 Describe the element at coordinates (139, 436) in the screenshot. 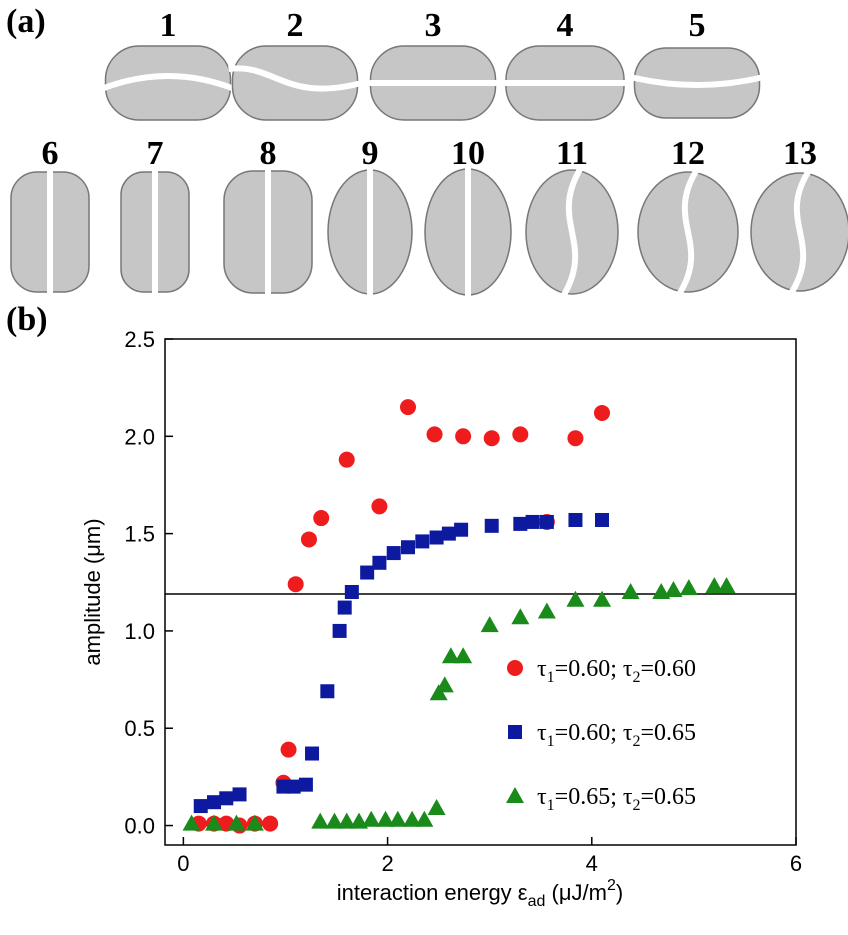

I see `y-tick-label: 2.0` at that location.